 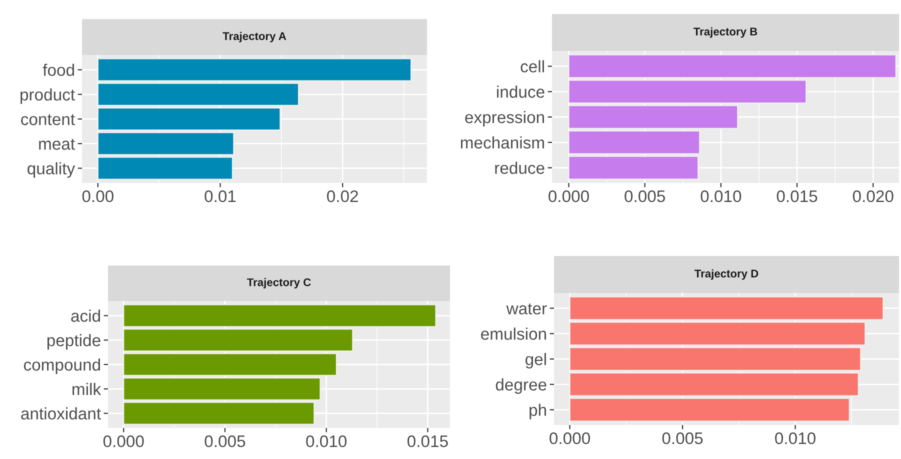 I want to click on y-tick-label: content, so click(x=48, y=120).